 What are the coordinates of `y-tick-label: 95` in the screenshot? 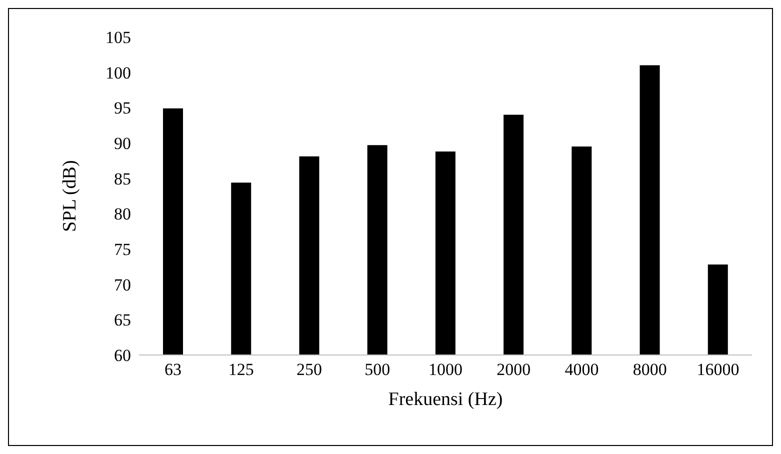 It's located at (122, 108).